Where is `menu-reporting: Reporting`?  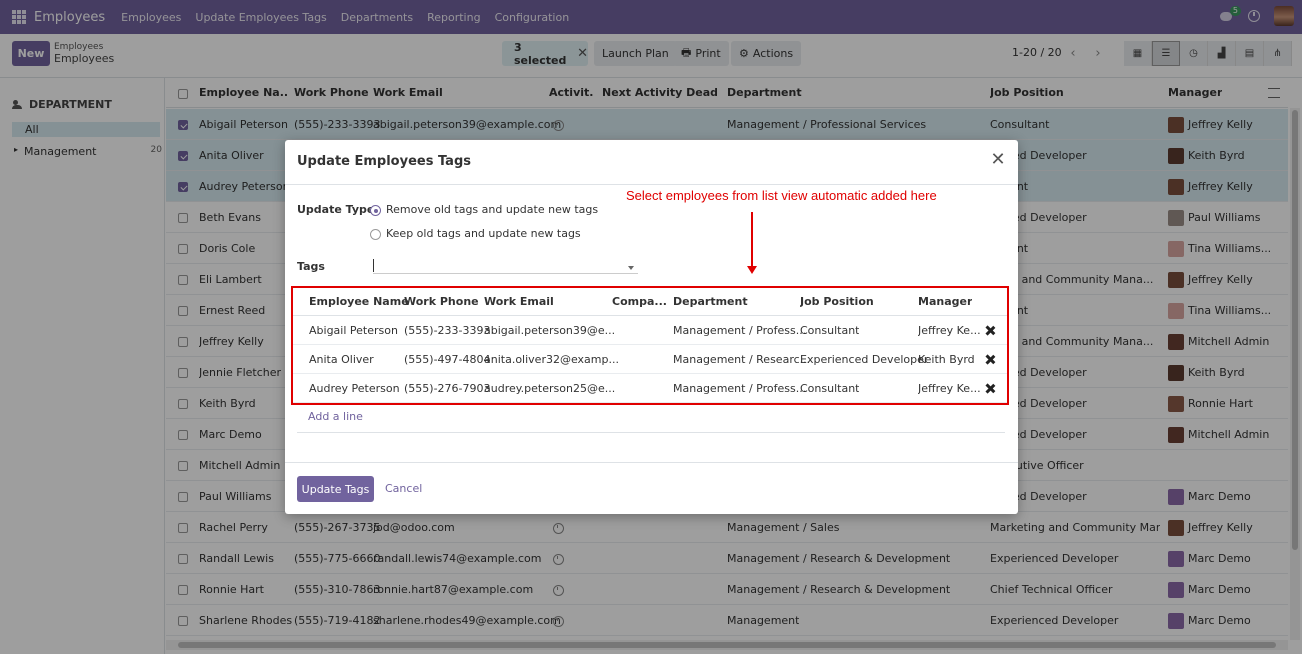
menu-reporting: Reporting is located at coordinates (454, 17).